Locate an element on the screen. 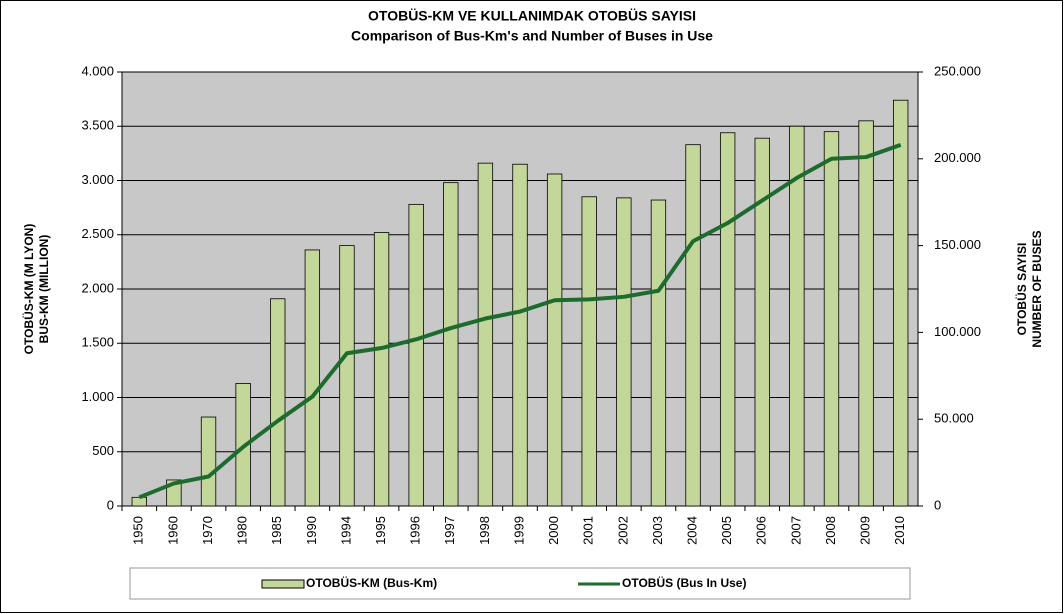 This screenshot has width=1064, height=614. y2-axis-title: NUMBER OF BUSES is located at coordinates (1037, 288).